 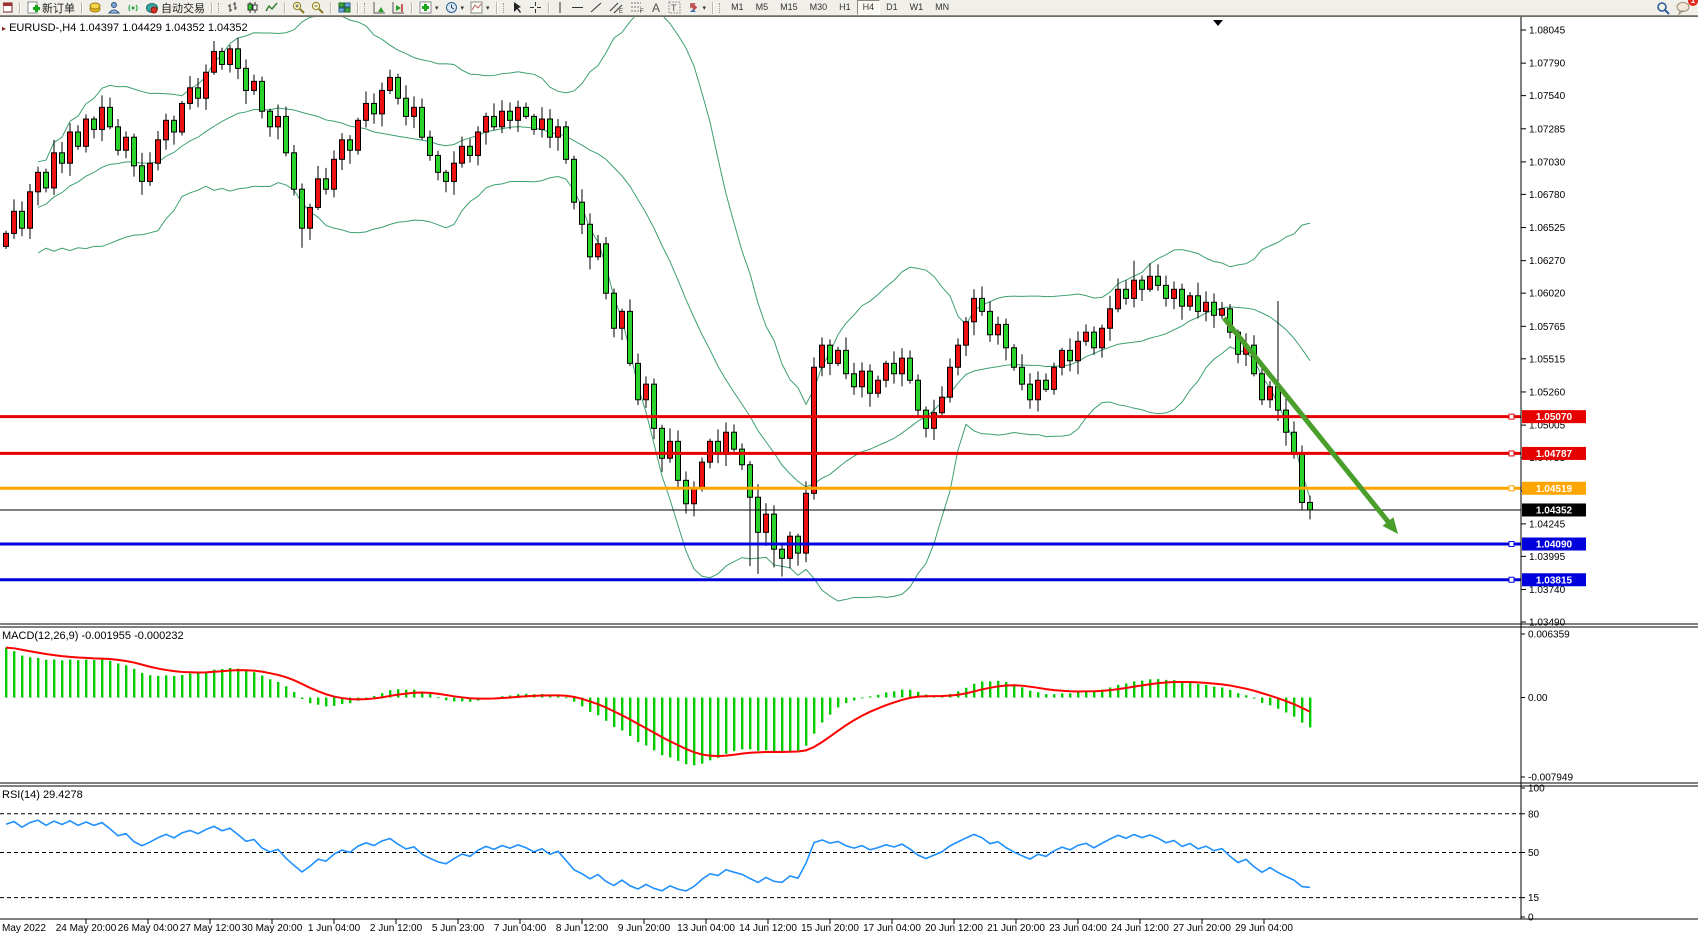 What do you see at coordinates (183, 8) in the screenshot?
I see `autotrade-label: 自动交易` at bounding box center [183, 8].